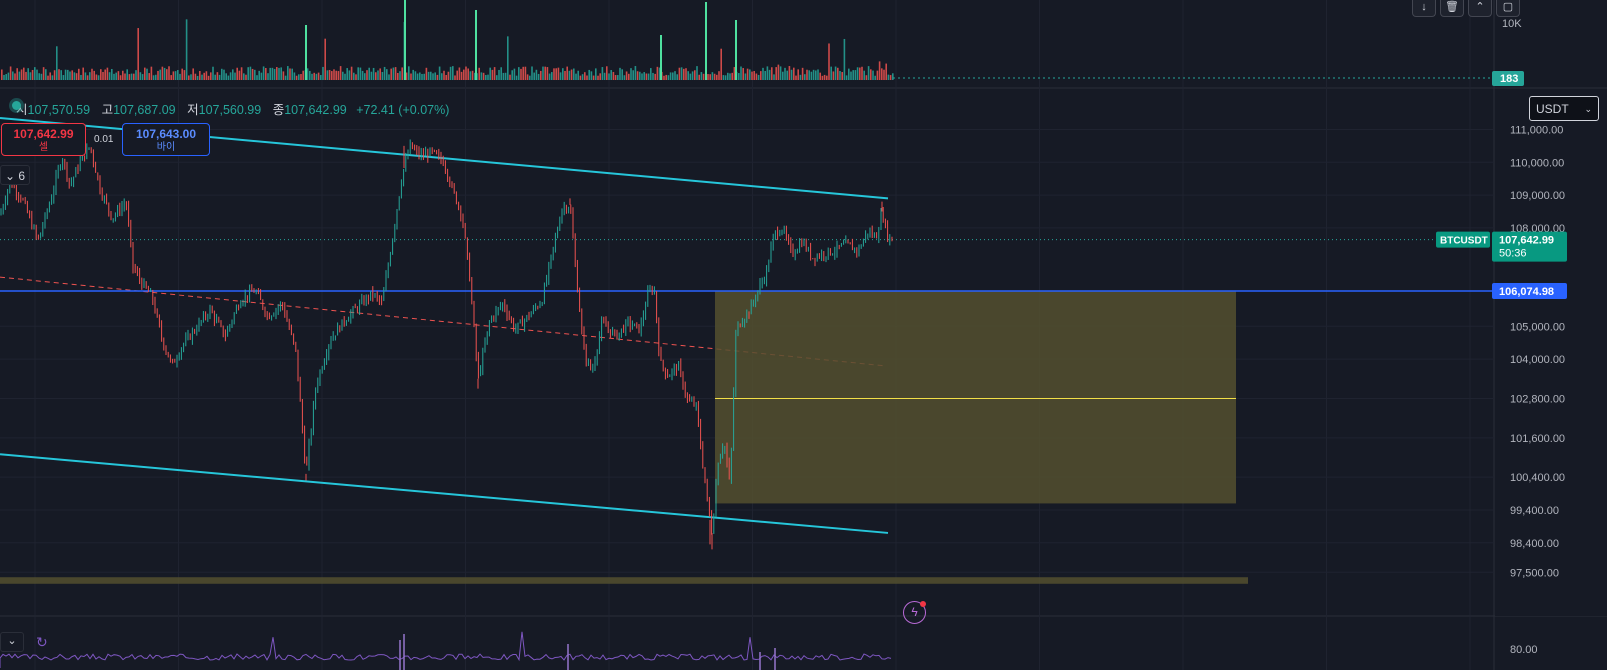  Describe the element at coordinates (1537, 196) in the screenshot. I see `price-tick-label: 109,000.00` at that location.